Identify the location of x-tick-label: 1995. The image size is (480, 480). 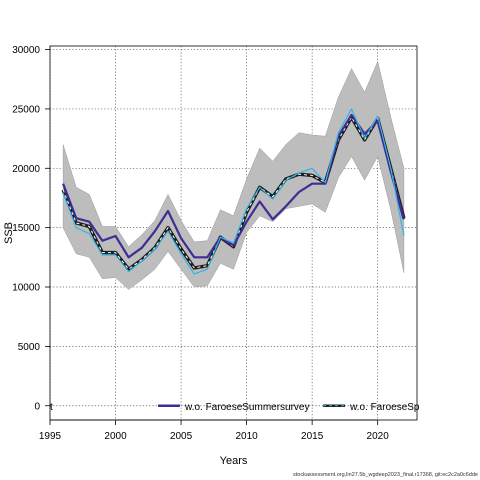
(50, 436).